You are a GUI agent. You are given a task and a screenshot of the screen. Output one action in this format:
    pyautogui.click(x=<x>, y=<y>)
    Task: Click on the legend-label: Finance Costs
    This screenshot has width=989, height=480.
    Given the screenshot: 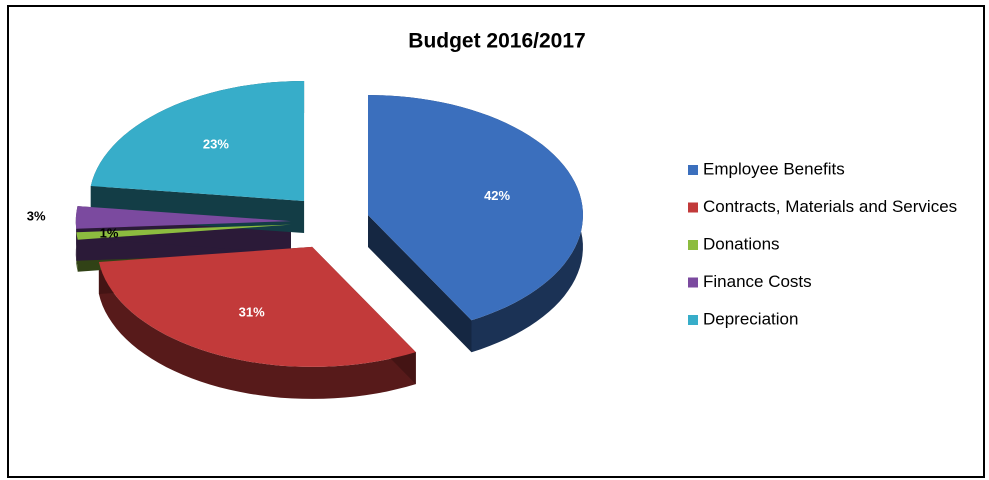 What is the action you would take?
    pyautogui.click(x=757, y=281)
    